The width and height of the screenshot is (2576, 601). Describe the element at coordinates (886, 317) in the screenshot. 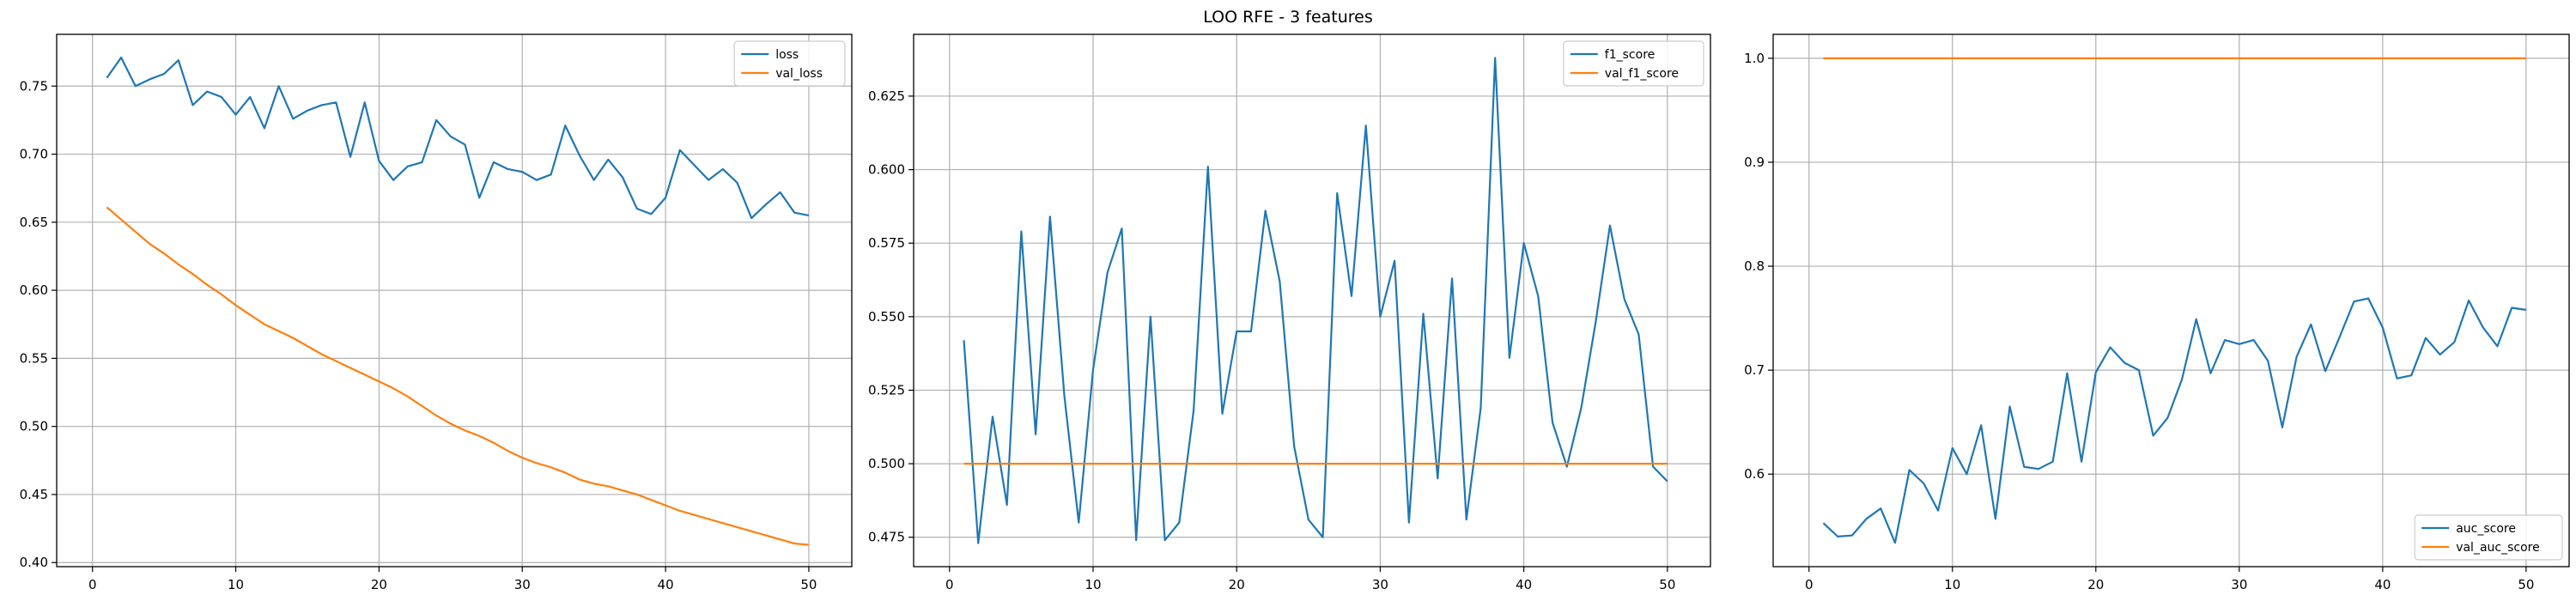

I see `y-tick-label: 0.550` at that location.